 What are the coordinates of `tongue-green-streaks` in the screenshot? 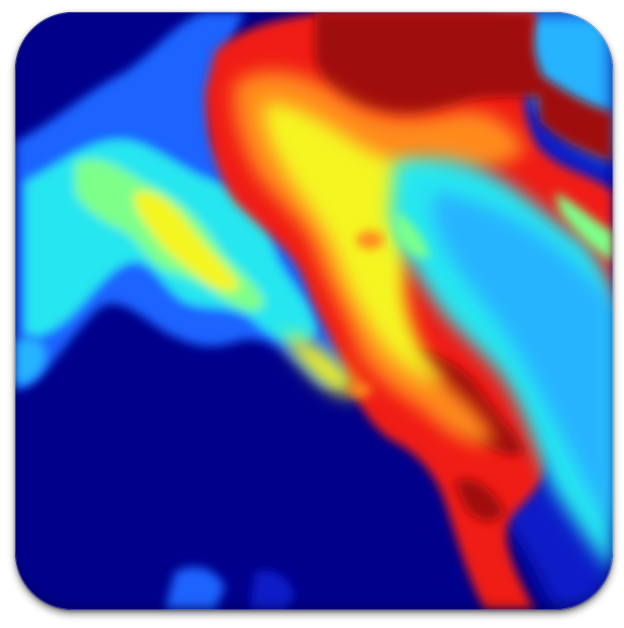 It's located at (504, 227).